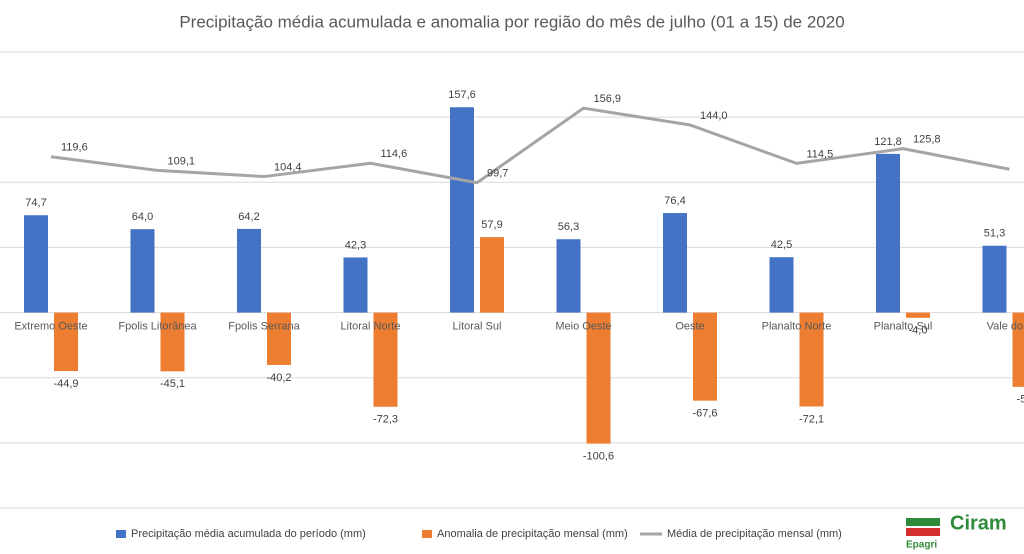 This screenshot has width=1024, height=554. I want to click on data-label: 42,3, so click(355, 245).